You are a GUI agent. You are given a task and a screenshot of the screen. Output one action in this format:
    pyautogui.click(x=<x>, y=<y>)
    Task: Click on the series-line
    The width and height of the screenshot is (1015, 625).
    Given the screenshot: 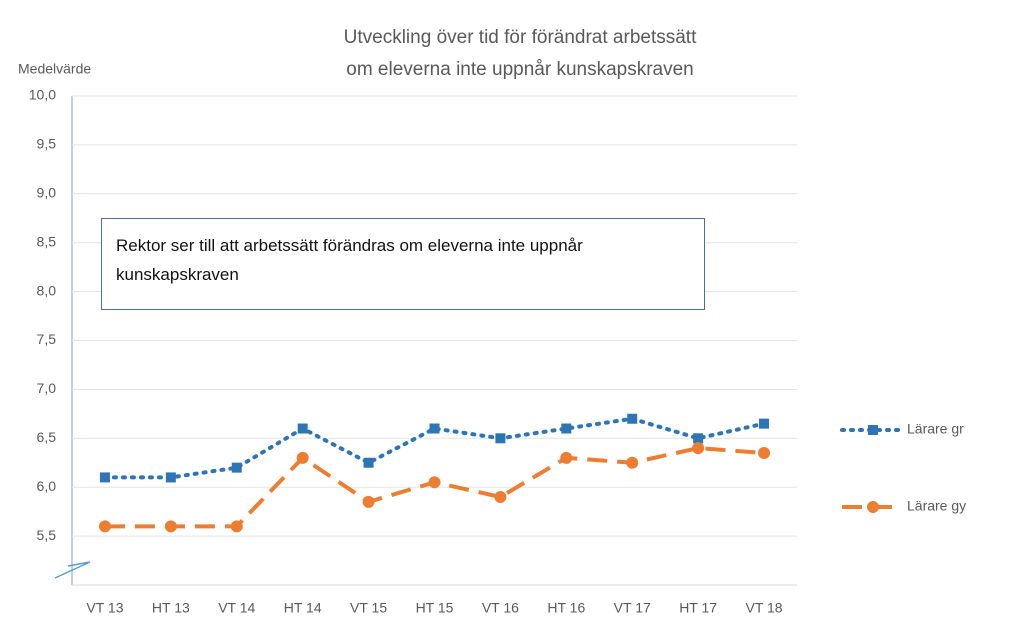 What is the action you would take?
    pyautogui.click(x=434, y=448)
    